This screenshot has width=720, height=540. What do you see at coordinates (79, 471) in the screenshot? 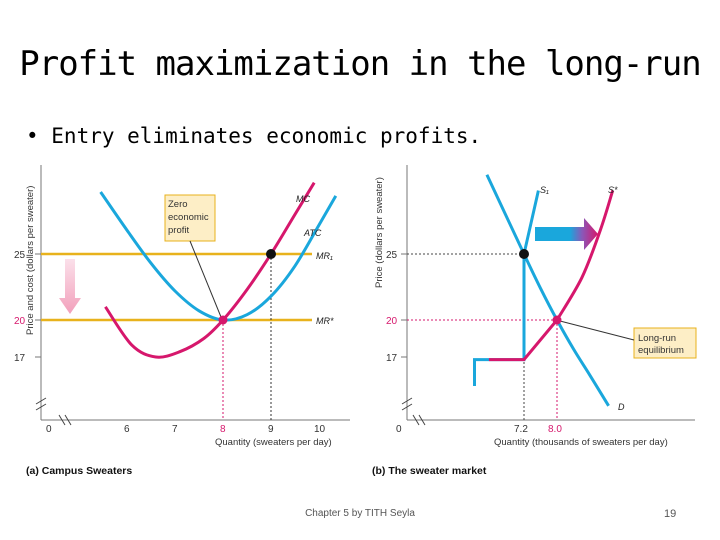
I see `chart-a-caption: (a) Campus Sweaters` at bounding box center [79, 471].